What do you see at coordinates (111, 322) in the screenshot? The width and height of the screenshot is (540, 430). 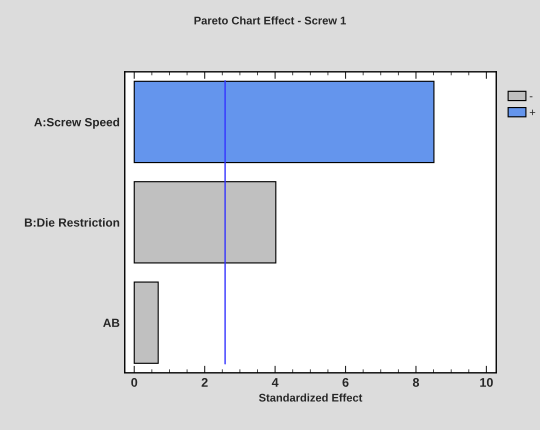 I see `y-tick-label: AB` at bounding box center [111, 322].